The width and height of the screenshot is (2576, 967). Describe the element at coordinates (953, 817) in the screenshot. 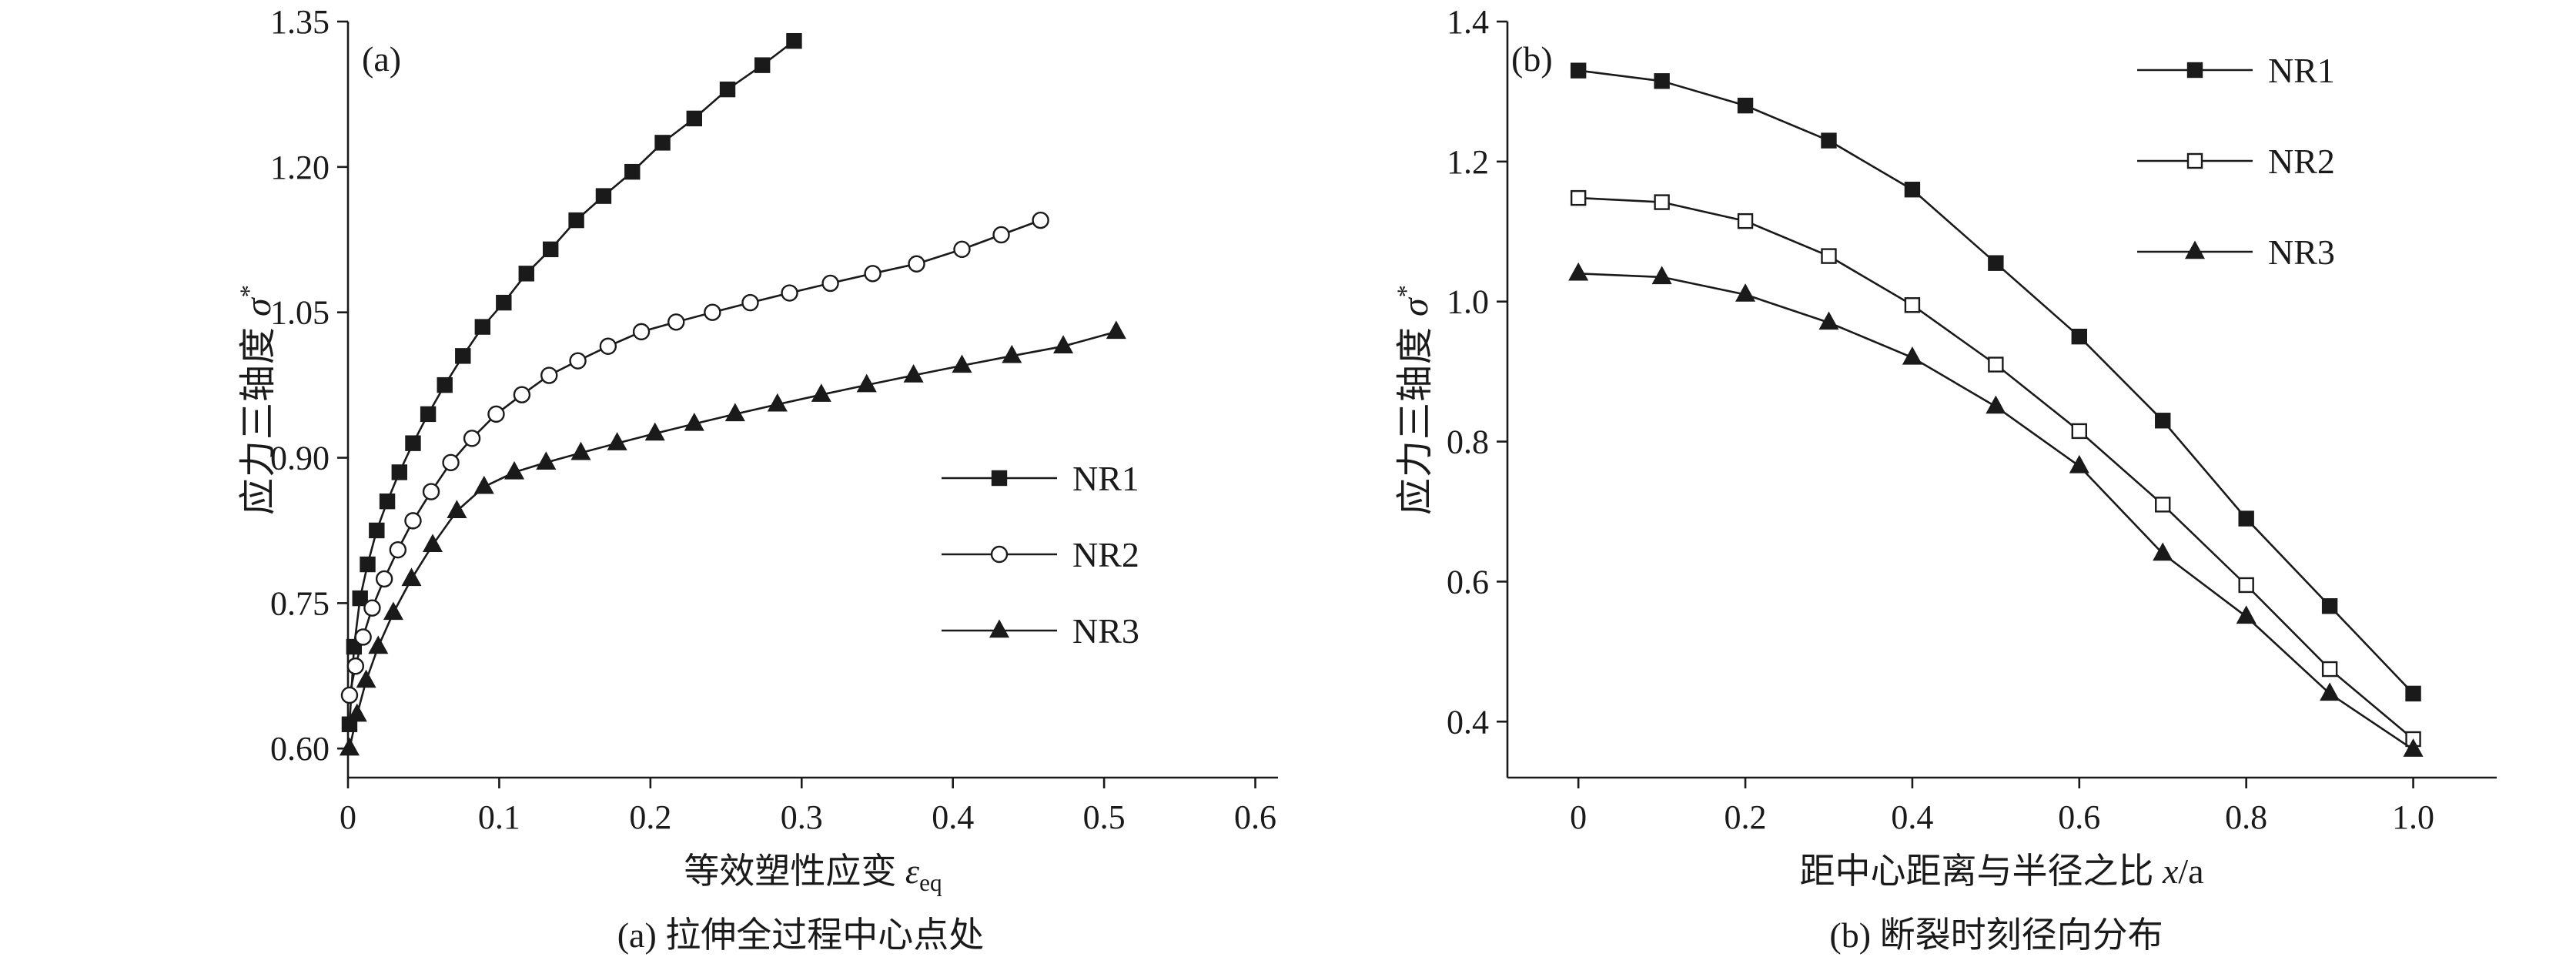

I see `x-tick-label: 0.4` at that location.